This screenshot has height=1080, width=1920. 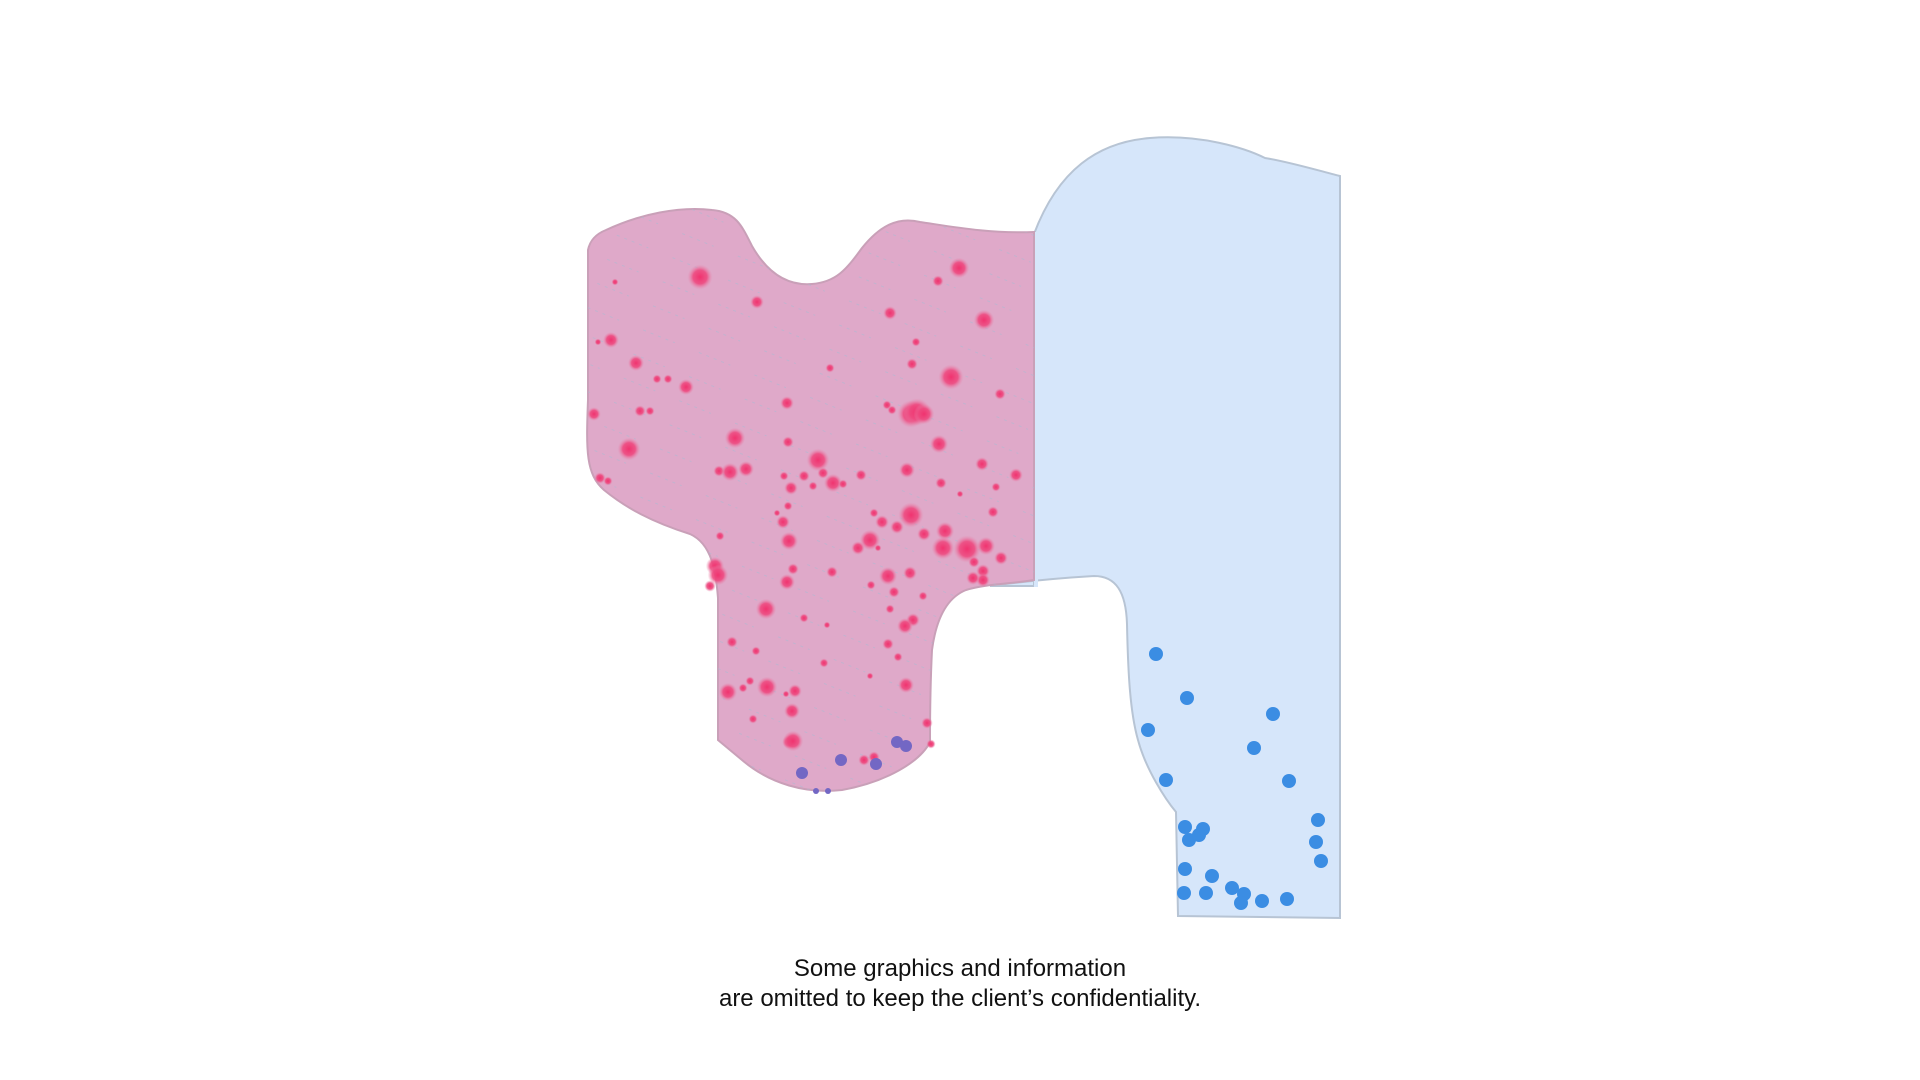 I want to click on blue-region, so click(x=1165, y=528).